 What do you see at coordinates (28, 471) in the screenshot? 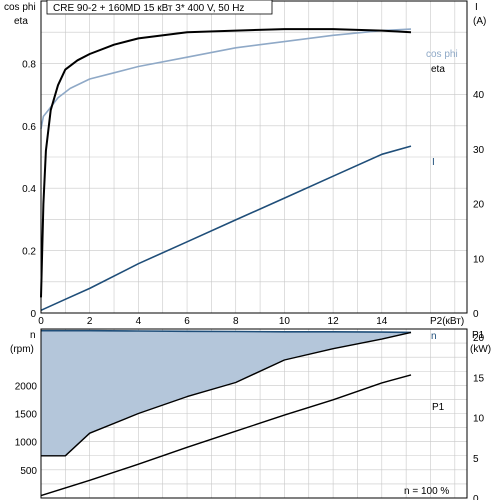
I see `bottom-y-left-tick-label: 500` at bounding box center [28, 471].